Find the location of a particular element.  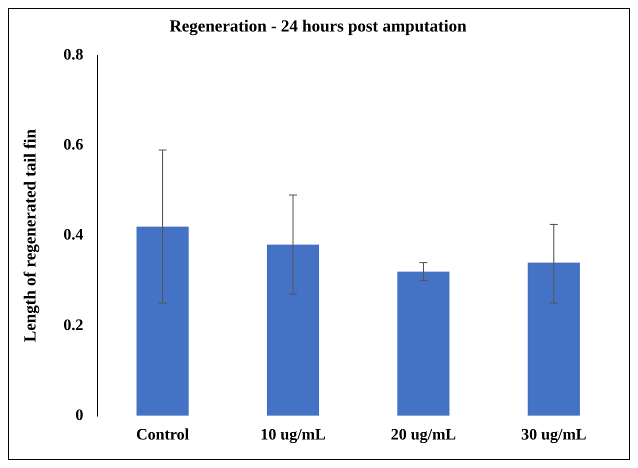

y-tick-label: 0 is located at coordinates (79, 415).